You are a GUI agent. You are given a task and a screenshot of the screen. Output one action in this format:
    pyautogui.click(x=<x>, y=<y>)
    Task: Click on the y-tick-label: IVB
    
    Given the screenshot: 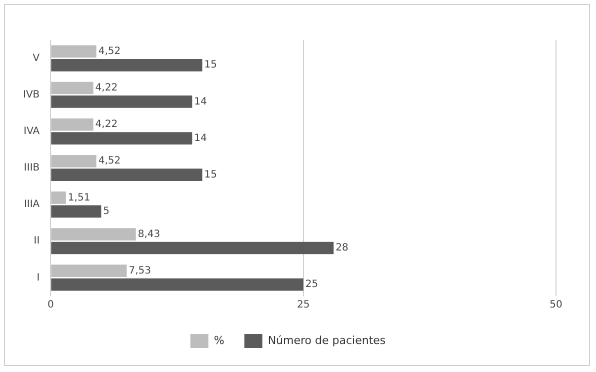 What is the action you would take?
    pyautogui.click(x=31, y=94)
    